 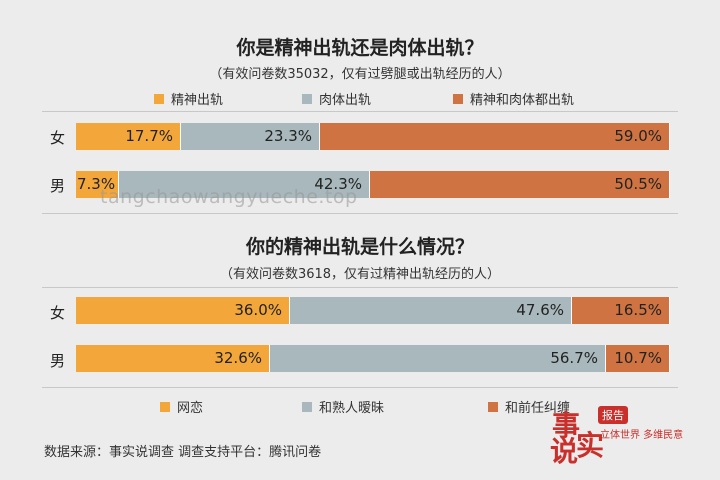 I want to click on chart2-bar-female: 36.0% 47.6% 16.5%, so click(x=373, y=310).